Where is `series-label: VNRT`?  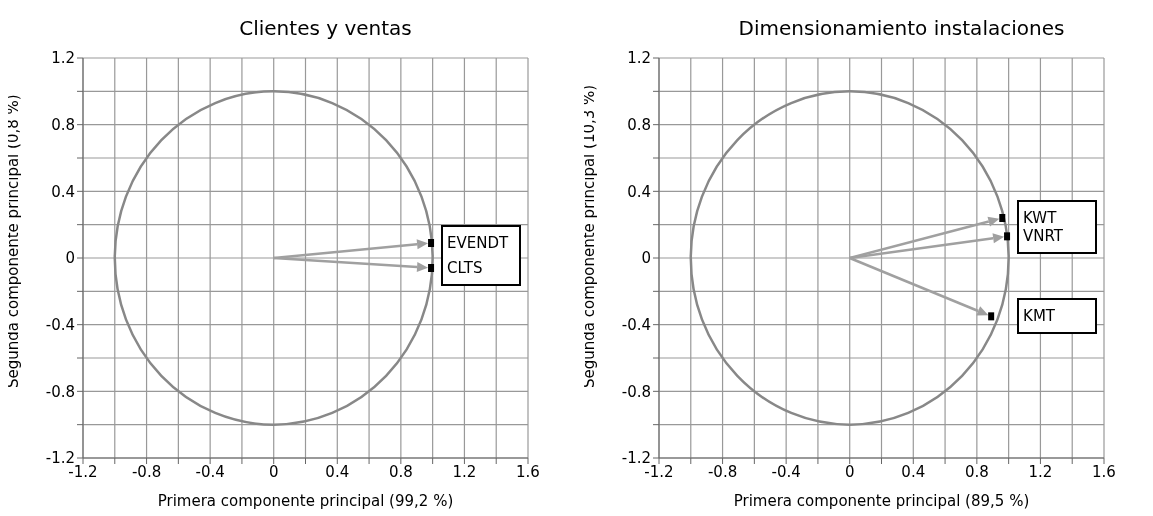 series-label: VNRT is located at coordinates (1043, 236).